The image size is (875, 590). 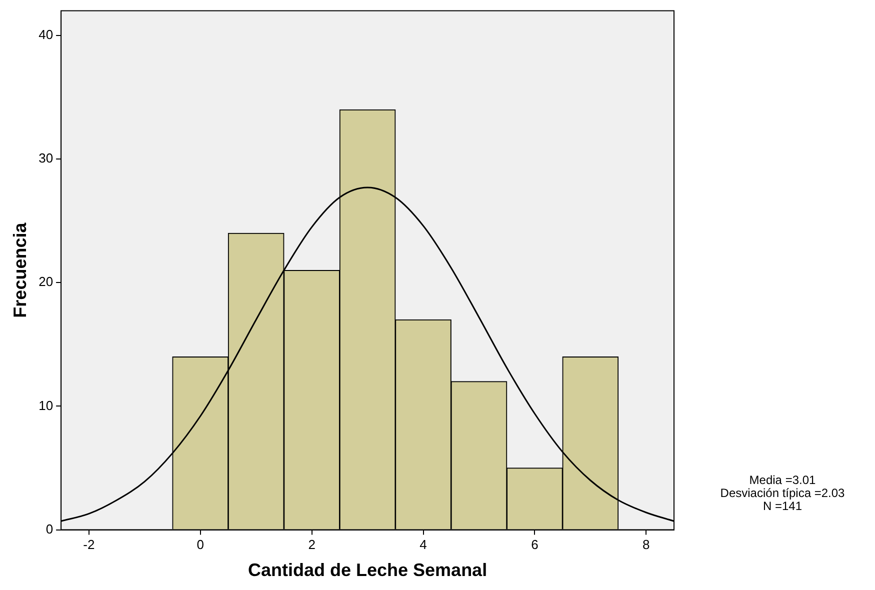 I want to click on x-tick-label: 4, so click(x=423, y=544).